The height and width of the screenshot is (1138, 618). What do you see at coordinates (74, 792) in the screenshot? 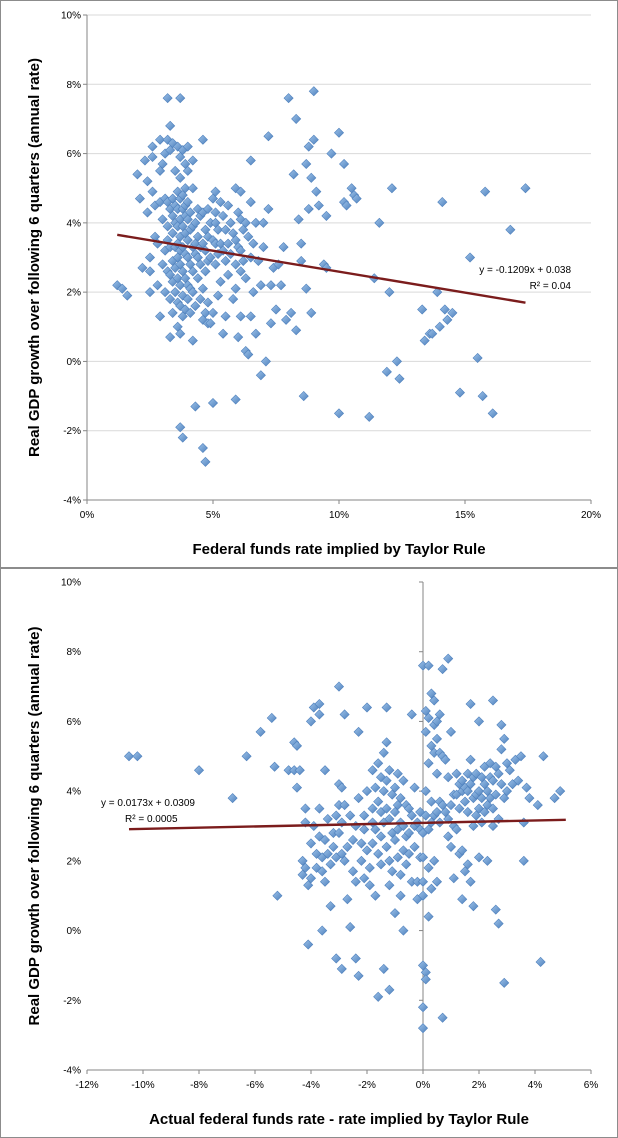
I see `y-tick-label: 4%` at bounding box center [74, 792].